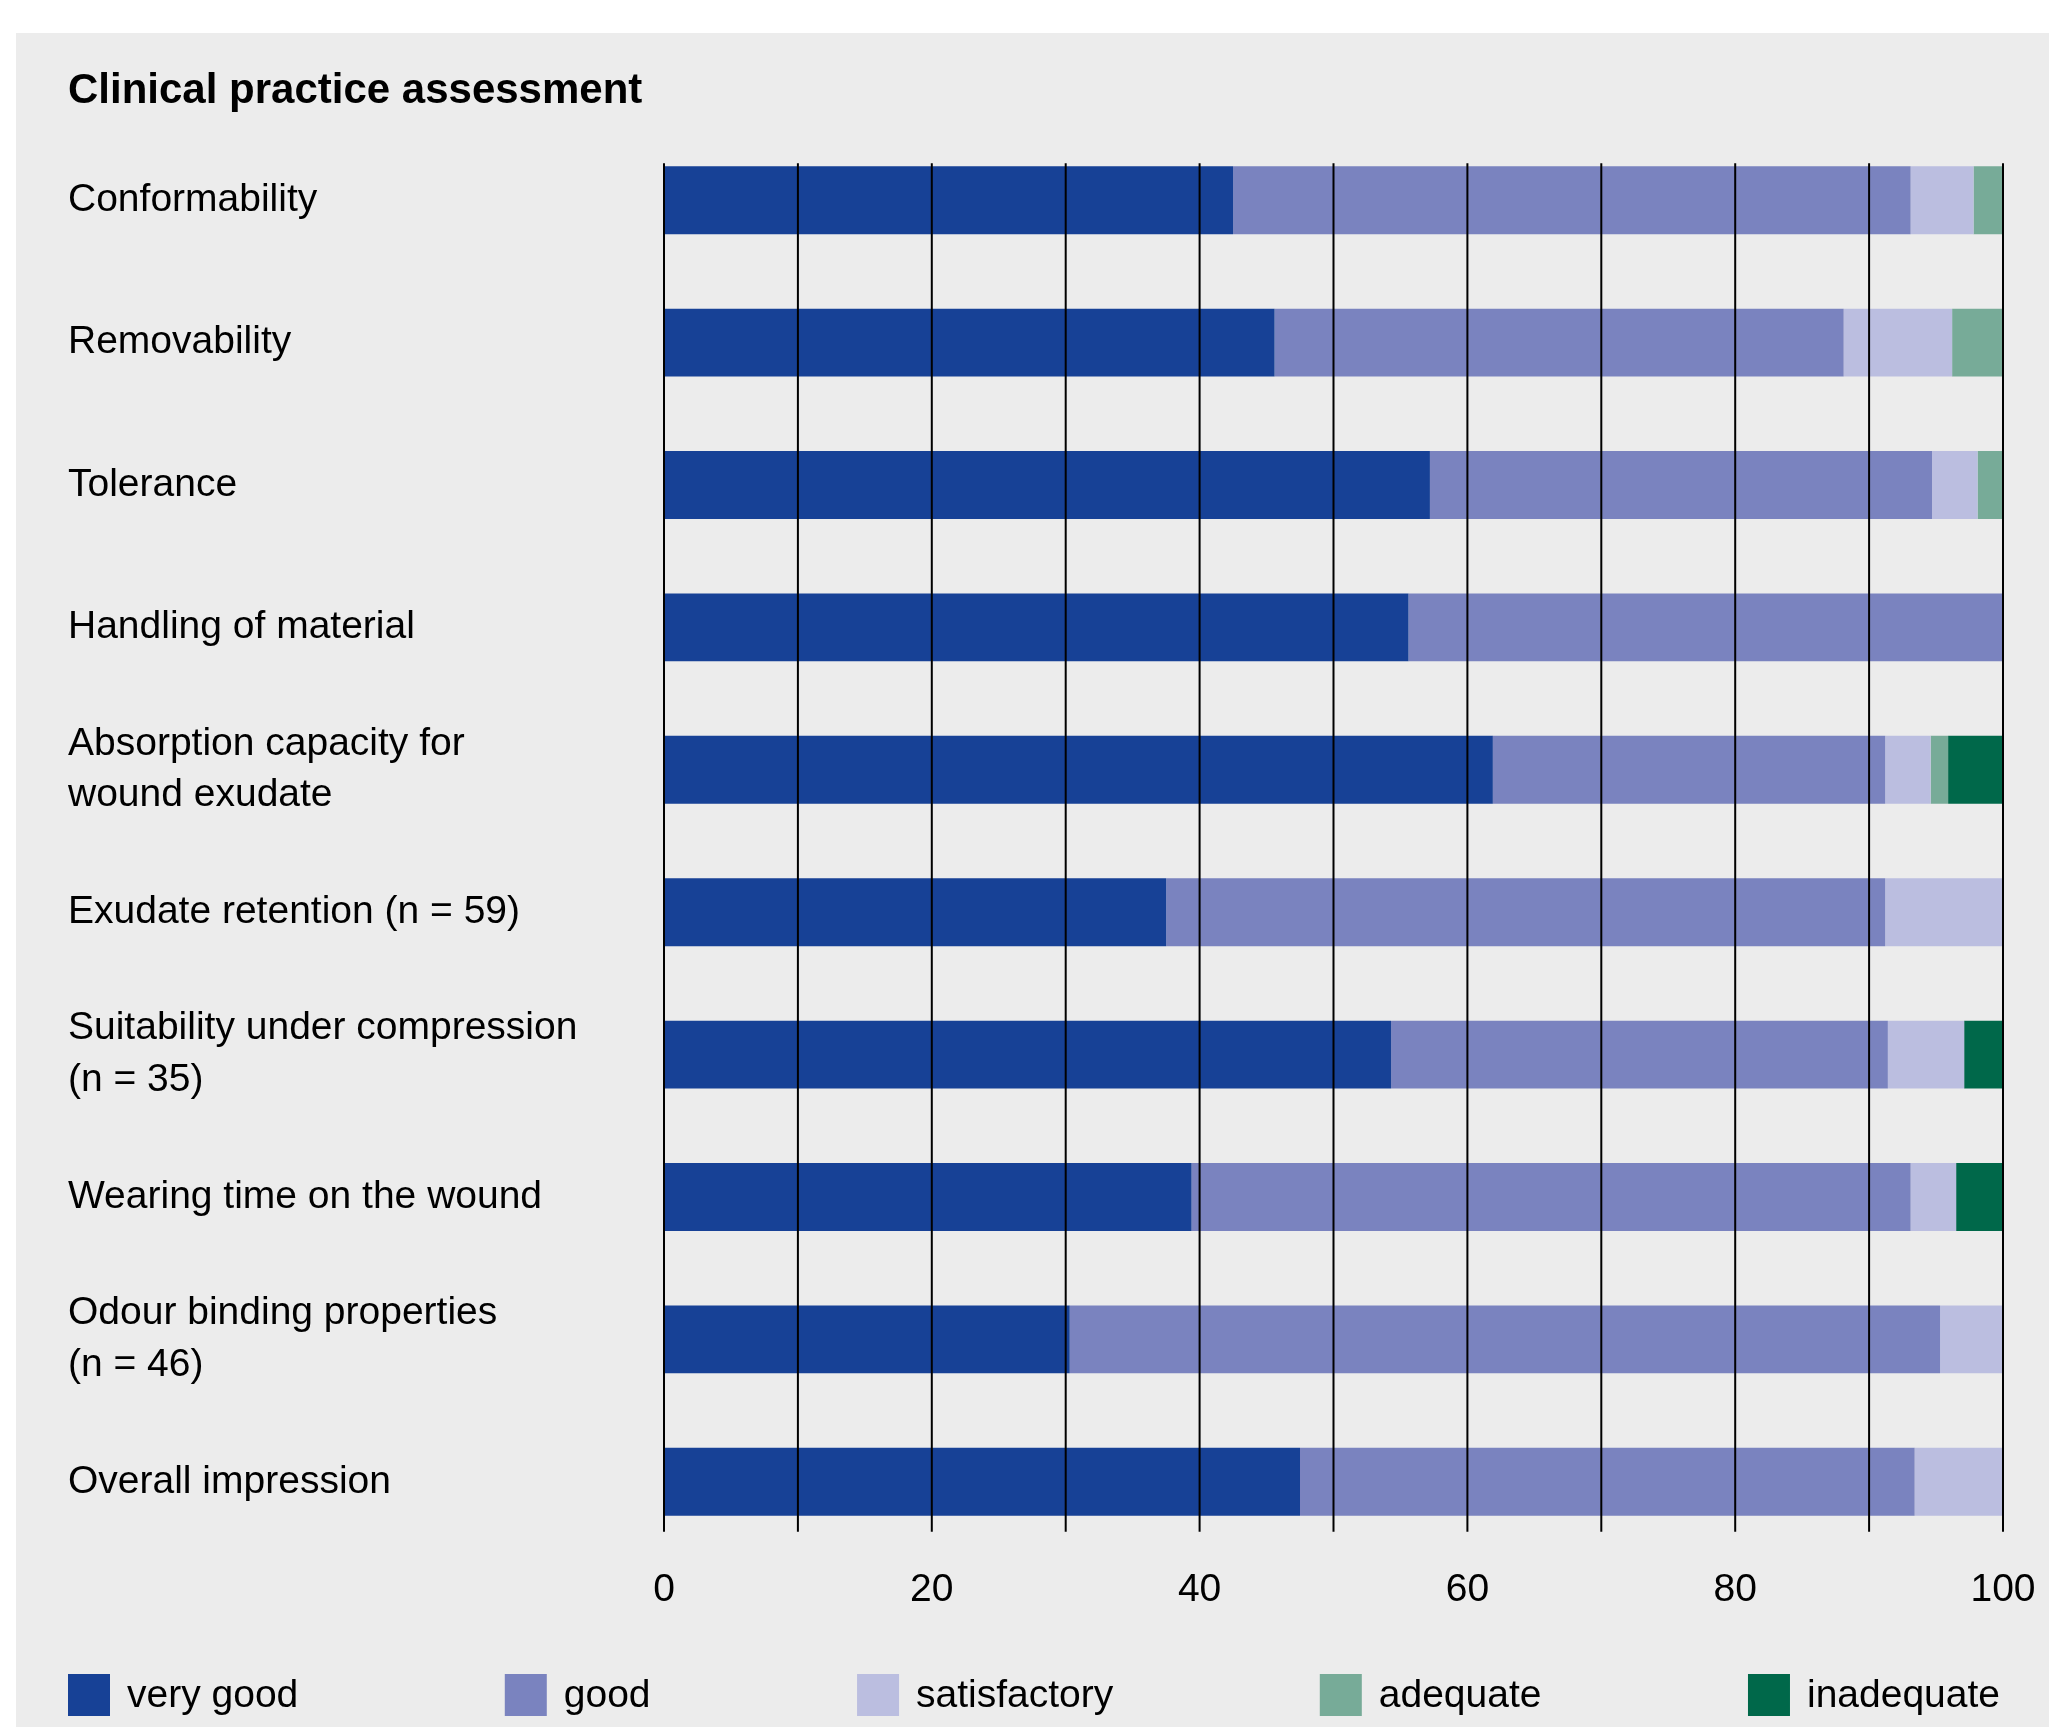  What do you see at coordinates (1015, 1693) in the screenshot?
I see `legend-label: satisfactory` at bounding box center [1015, 1693].